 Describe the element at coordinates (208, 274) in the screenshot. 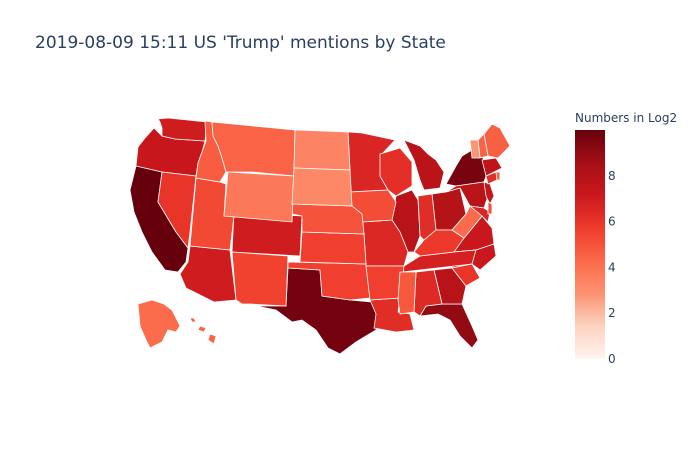

I see `state-az` at that location.